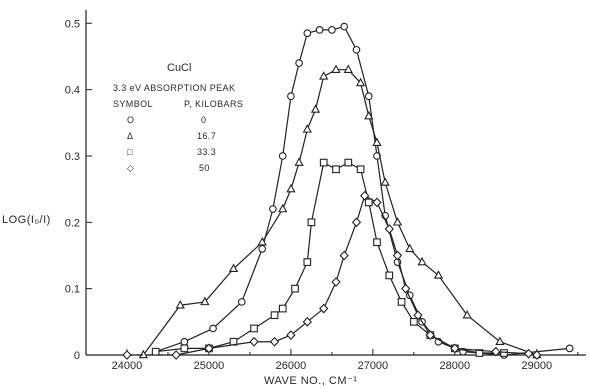 The image size is (590, 389). Describe the element at coordinates (174, 88) in the screenshot. I see `chart-subtitle: 3.3 eV ABSORPTION PEAK` at that location.